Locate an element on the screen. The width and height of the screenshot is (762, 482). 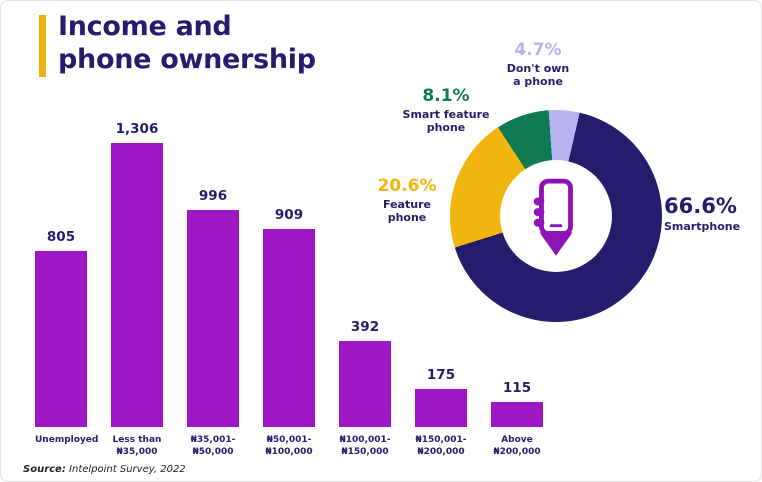
bar-column: 175 ₦150,001- ₦200,000 is located at coordinates (441, 291).